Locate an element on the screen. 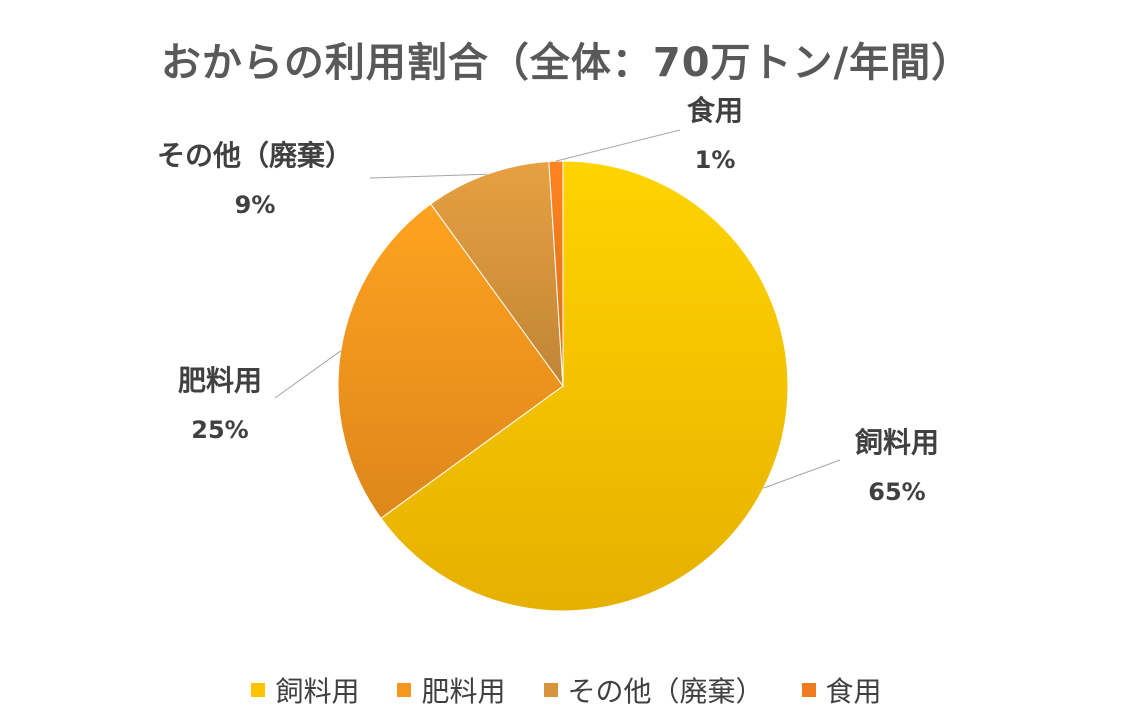  data-label-value-2: 25% is located at coordinates (219, 430).